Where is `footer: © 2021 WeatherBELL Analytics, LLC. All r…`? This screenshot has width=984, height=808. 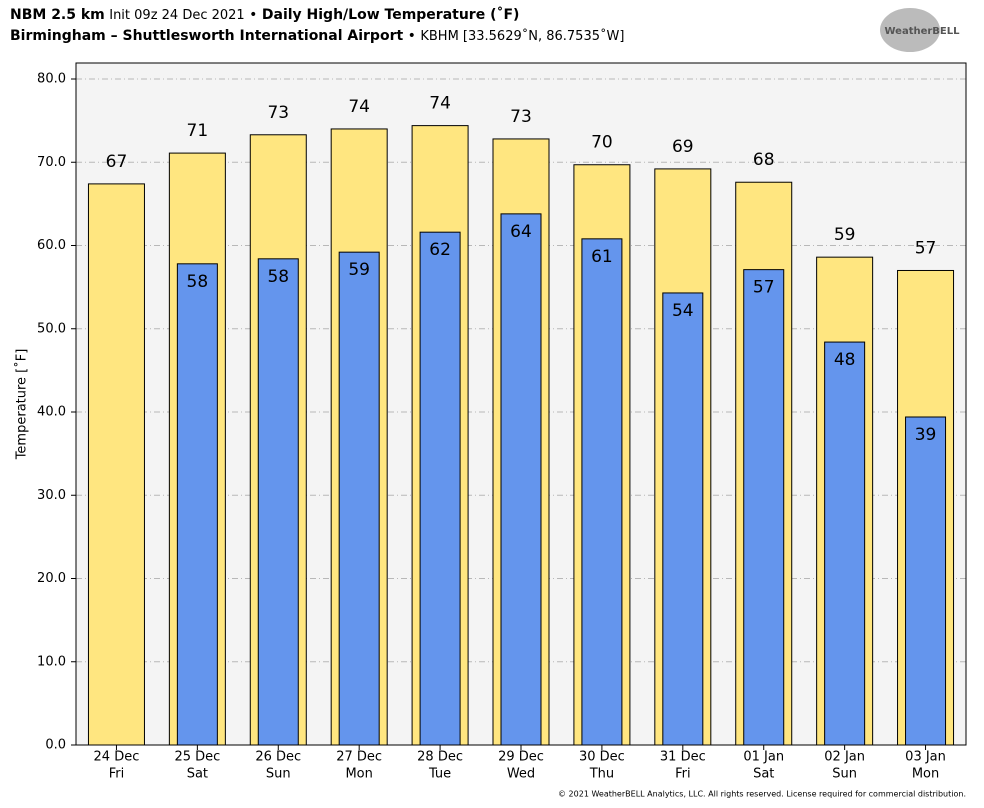 footer: © 2021 WeatherBELL Analytics, LLC. All r… is located at coordinates (762, 794).